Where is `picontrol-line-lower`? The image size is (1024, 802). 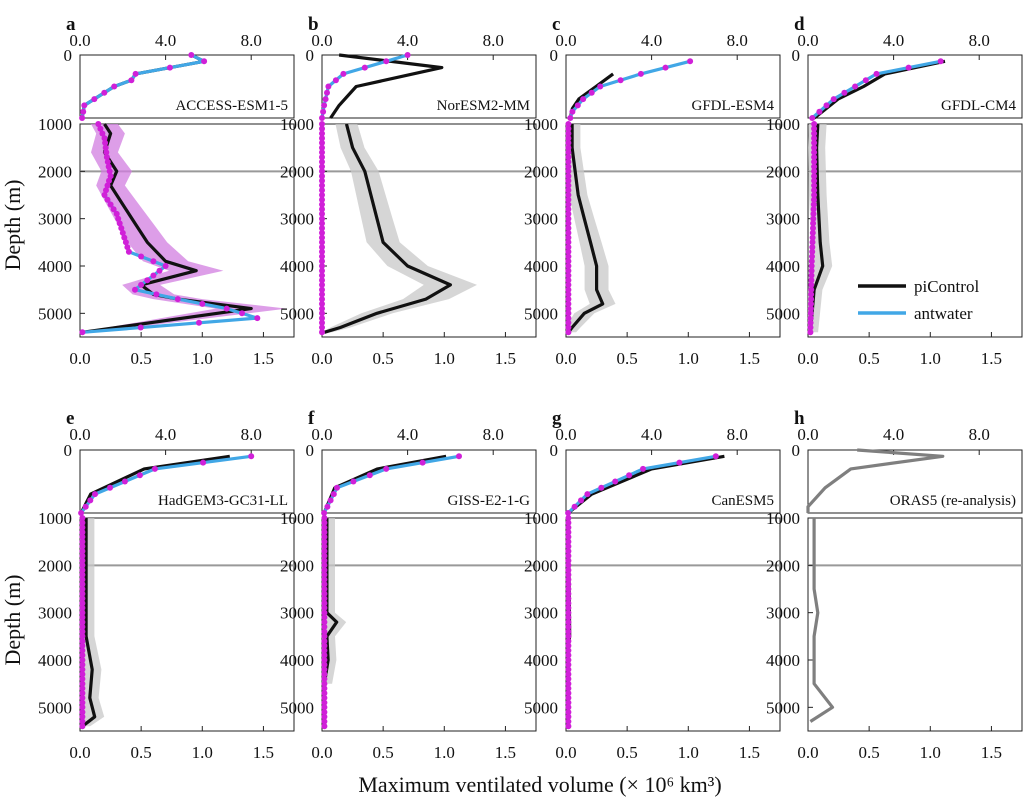 picontrol-line-lower is located at coordinates (586, 229).